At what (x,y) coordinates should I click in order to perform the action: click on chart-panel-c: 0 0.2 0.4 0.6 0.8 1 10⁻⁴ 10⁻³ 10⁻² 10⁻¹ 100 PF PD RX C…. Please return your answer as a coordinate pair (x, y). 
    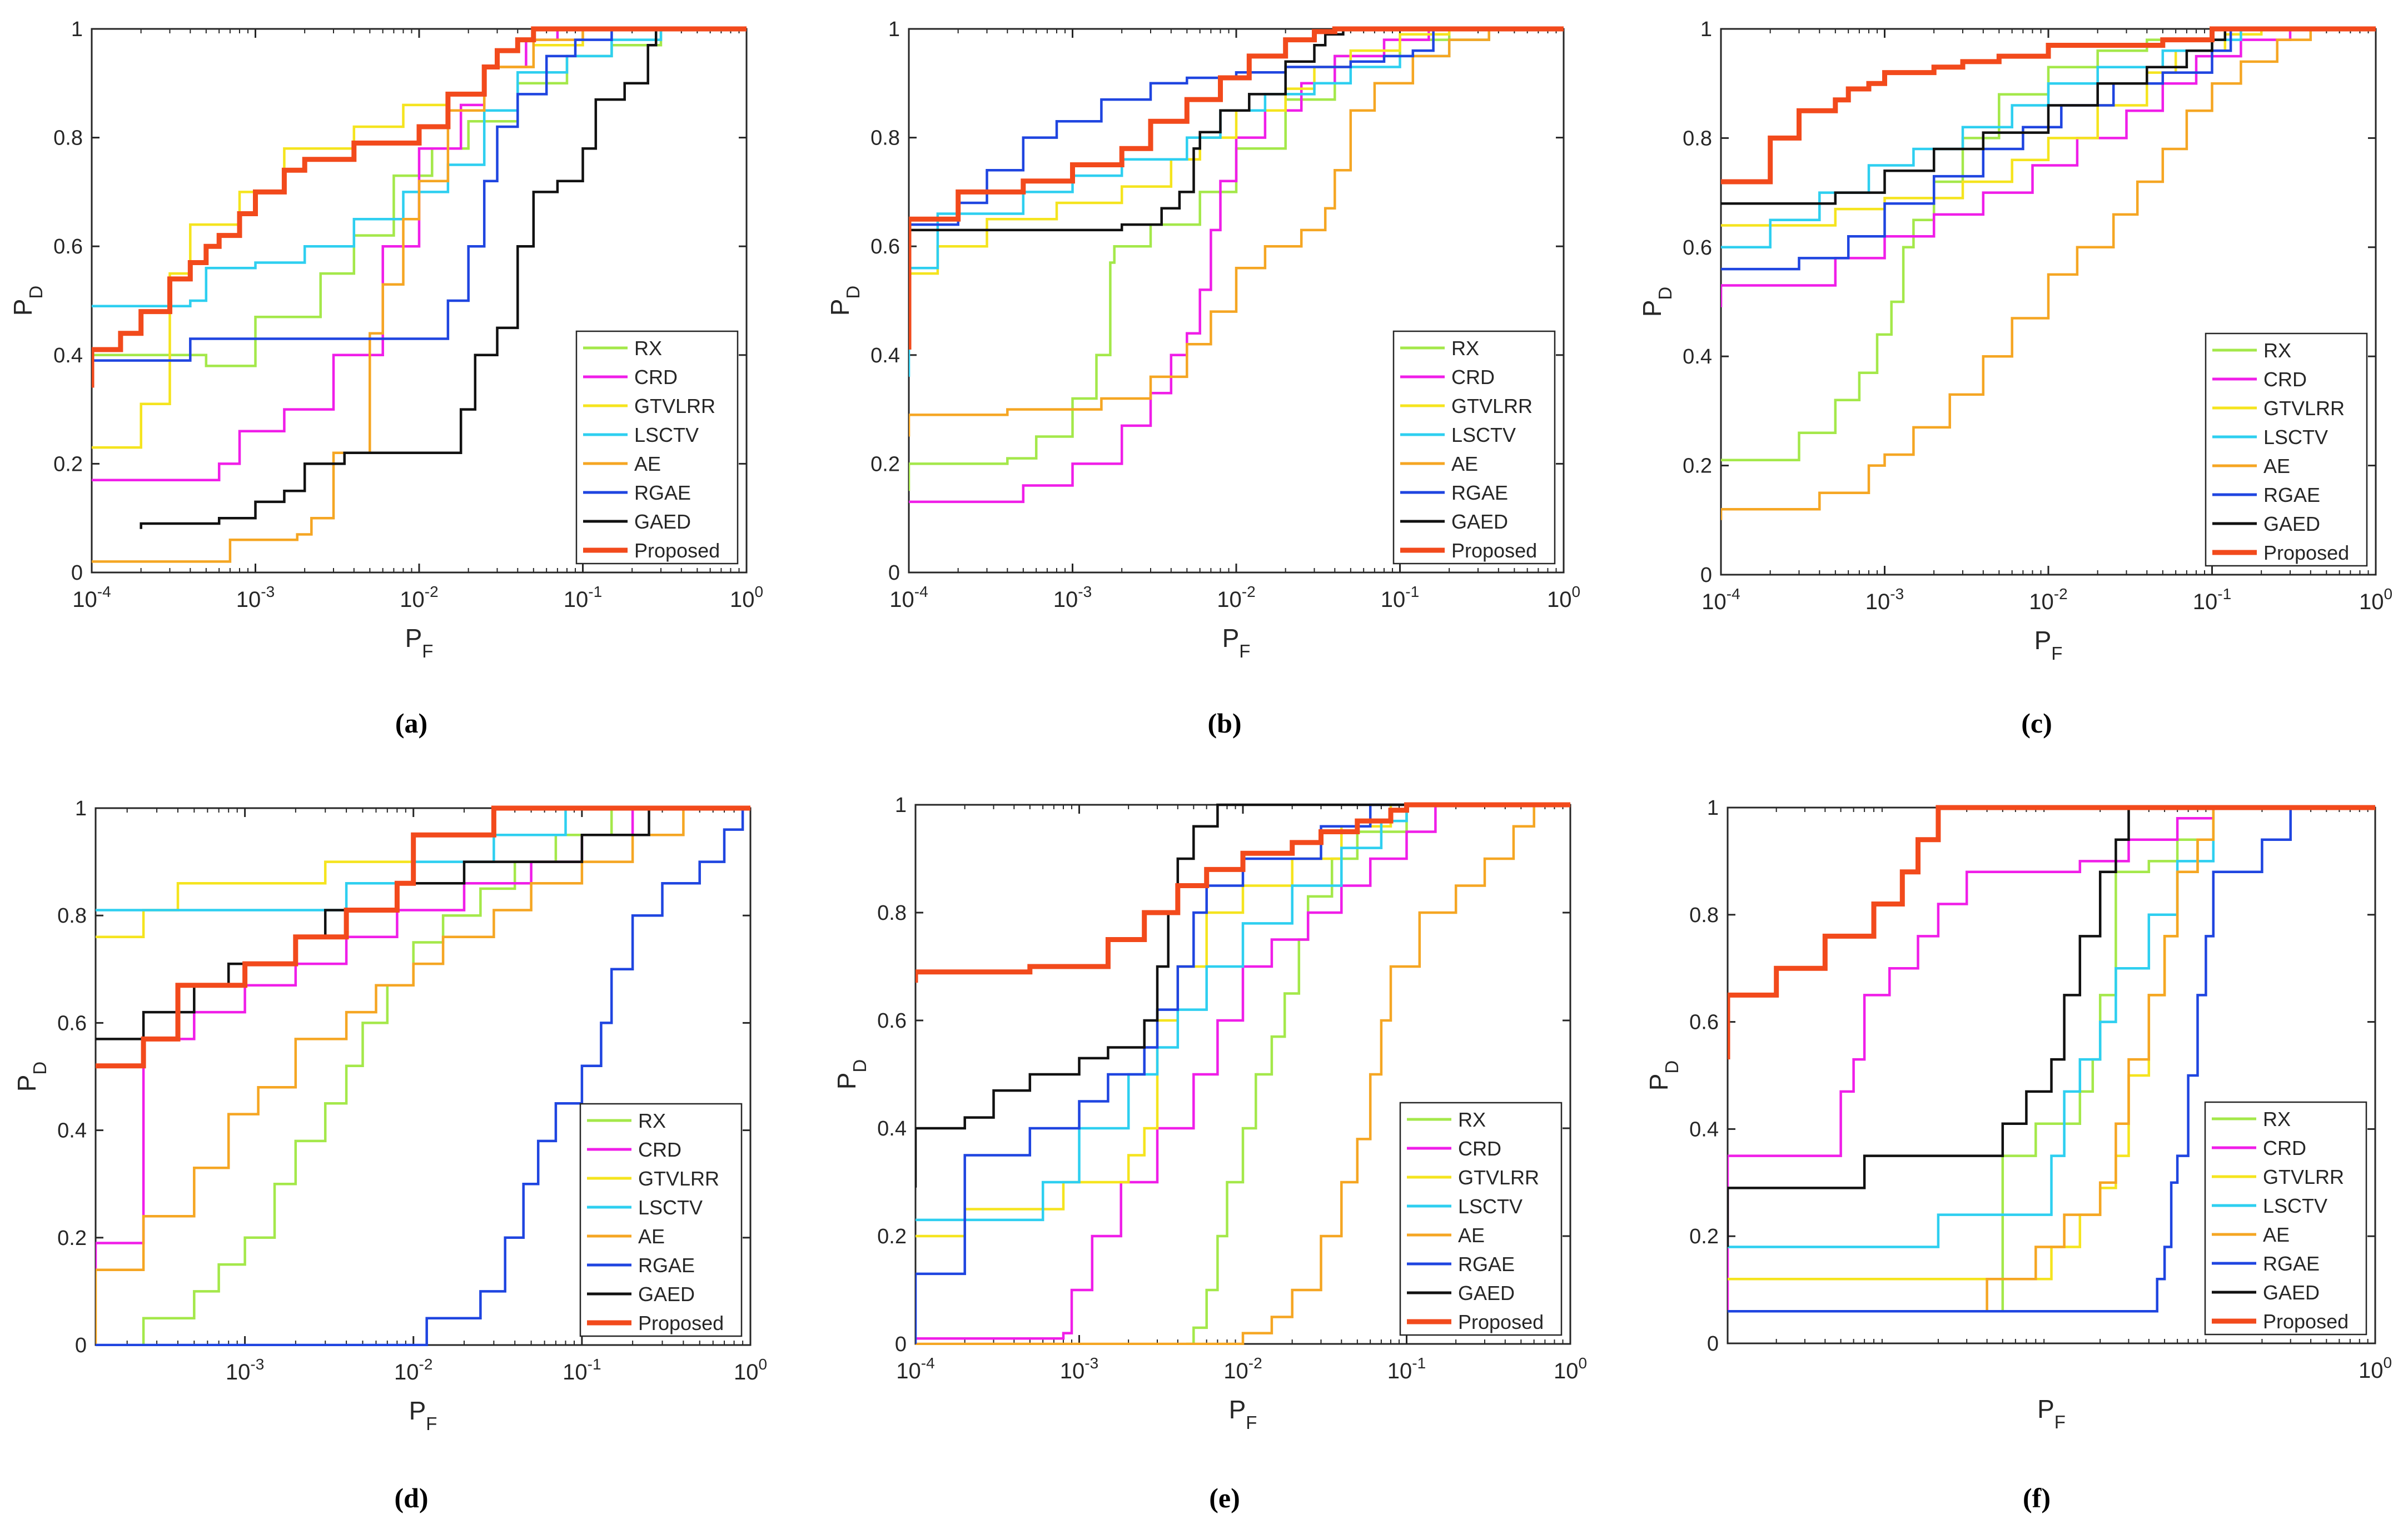
    Looking at the image, I should click on (2015, 379).